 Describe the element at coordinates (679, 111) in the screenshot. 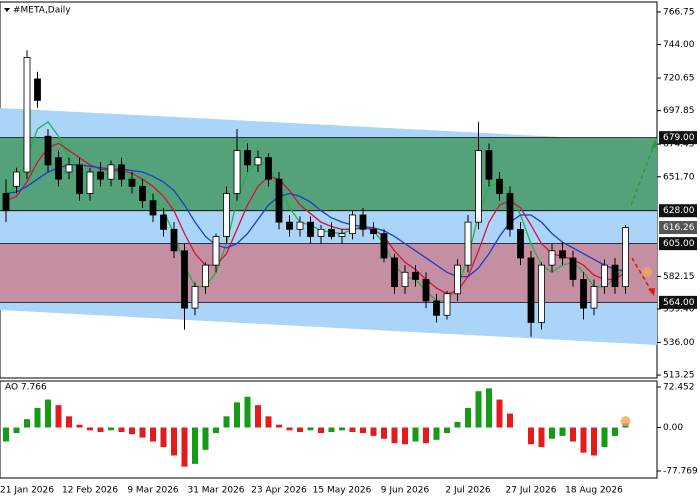

I see `y-tick-label: 697.85` at that location.